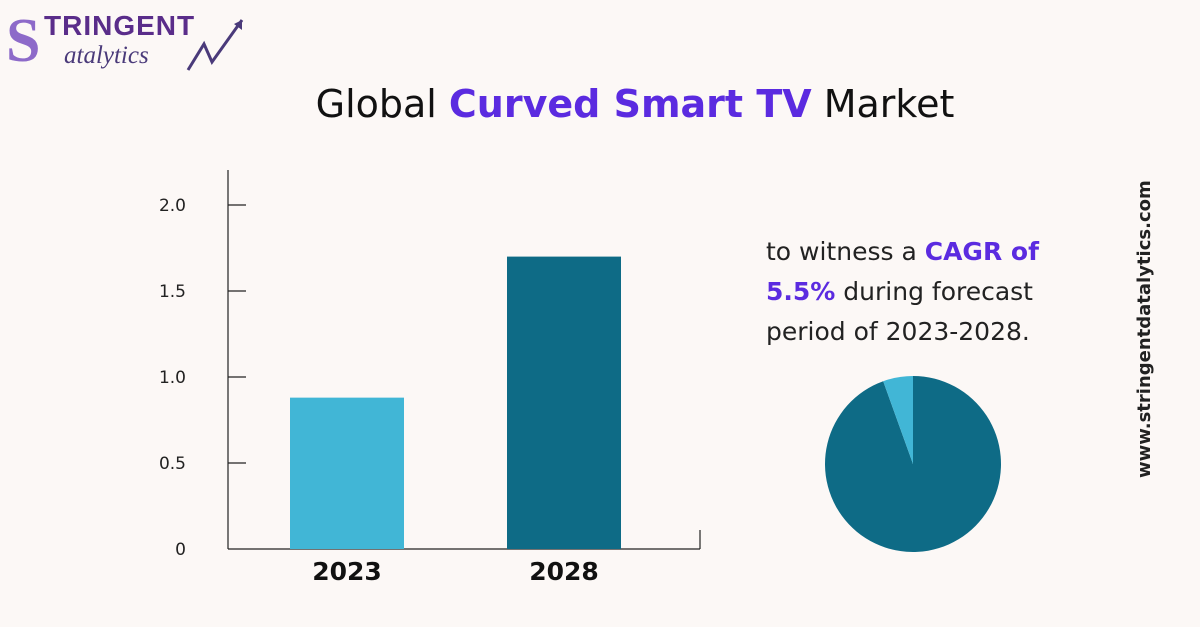 The width and height of the screenshot is (1200, 627). Describe the element at coordinates (172, 464) in the screenshot. I see `y-tick-label: 0.5` at that location.